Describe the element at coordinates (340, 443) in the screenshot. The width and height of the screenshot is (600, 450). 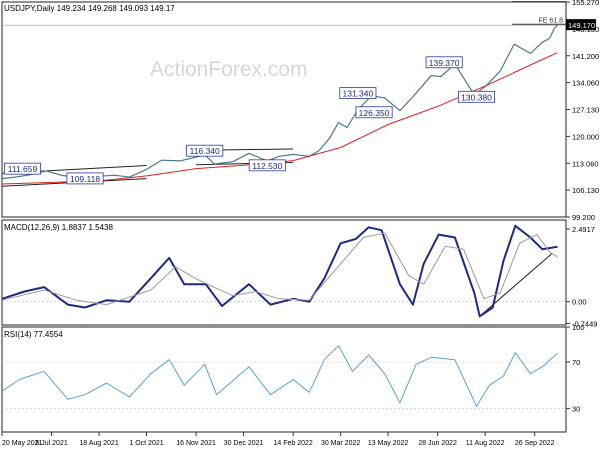
I see `x-tick-label: 30 Mar 2022` at that location.